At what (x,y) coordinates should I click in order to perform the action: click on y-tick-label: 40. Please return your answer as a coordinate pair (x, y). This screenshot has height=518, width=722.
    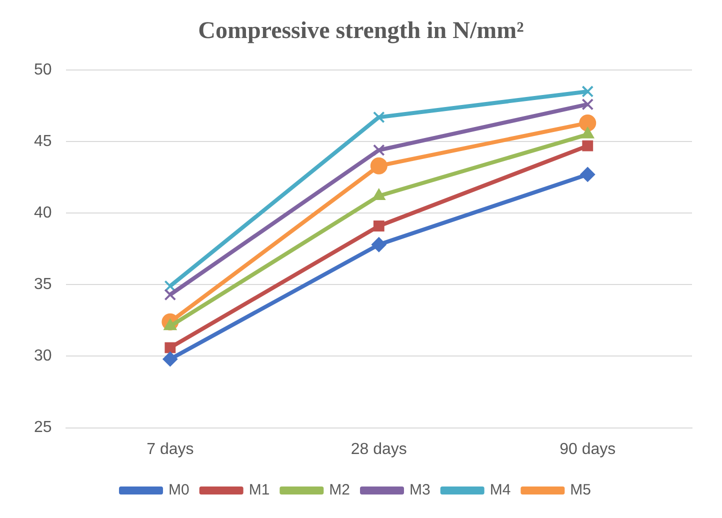
    Looking at the image, I should click on (43, 213).